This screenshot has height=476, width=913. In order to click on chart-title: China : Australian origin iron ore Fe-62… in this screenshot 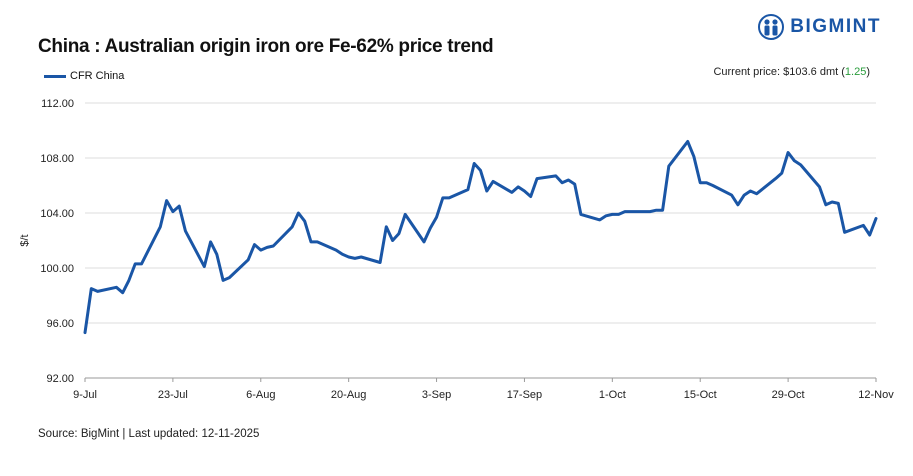, I will do `click(266, 46)`.